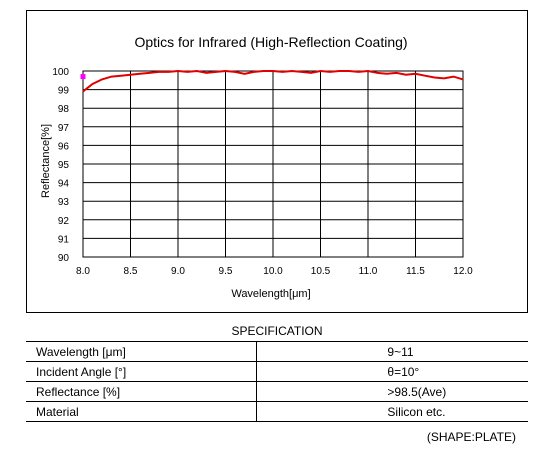  I want to click on series-line, so click(273, 81).